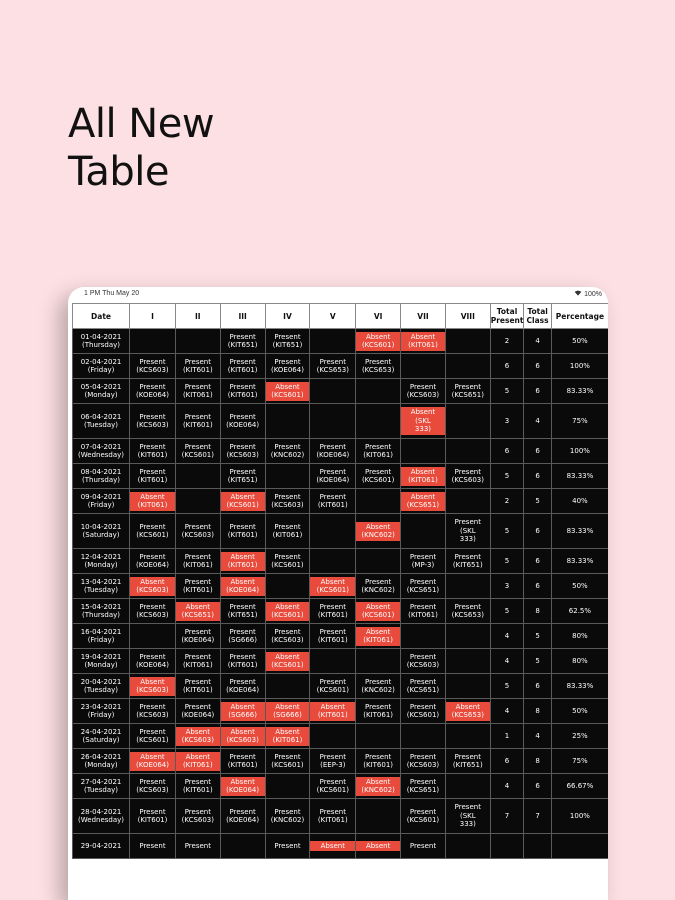  Describe the element at coordinates (423, 421) in the screenshot. I see `absent-cell: Absent (SKL 333)` at that location.